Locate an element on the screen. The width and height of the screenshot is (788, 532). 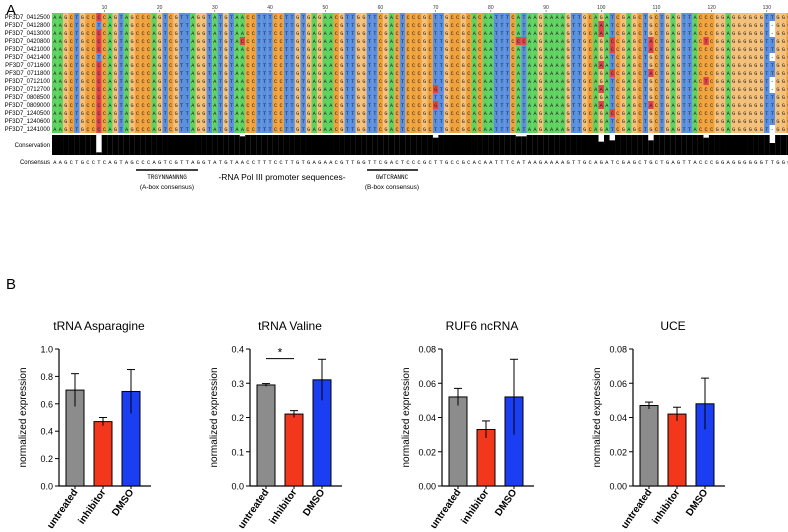
consensus-letter: T is located at coordinates (270, 162).